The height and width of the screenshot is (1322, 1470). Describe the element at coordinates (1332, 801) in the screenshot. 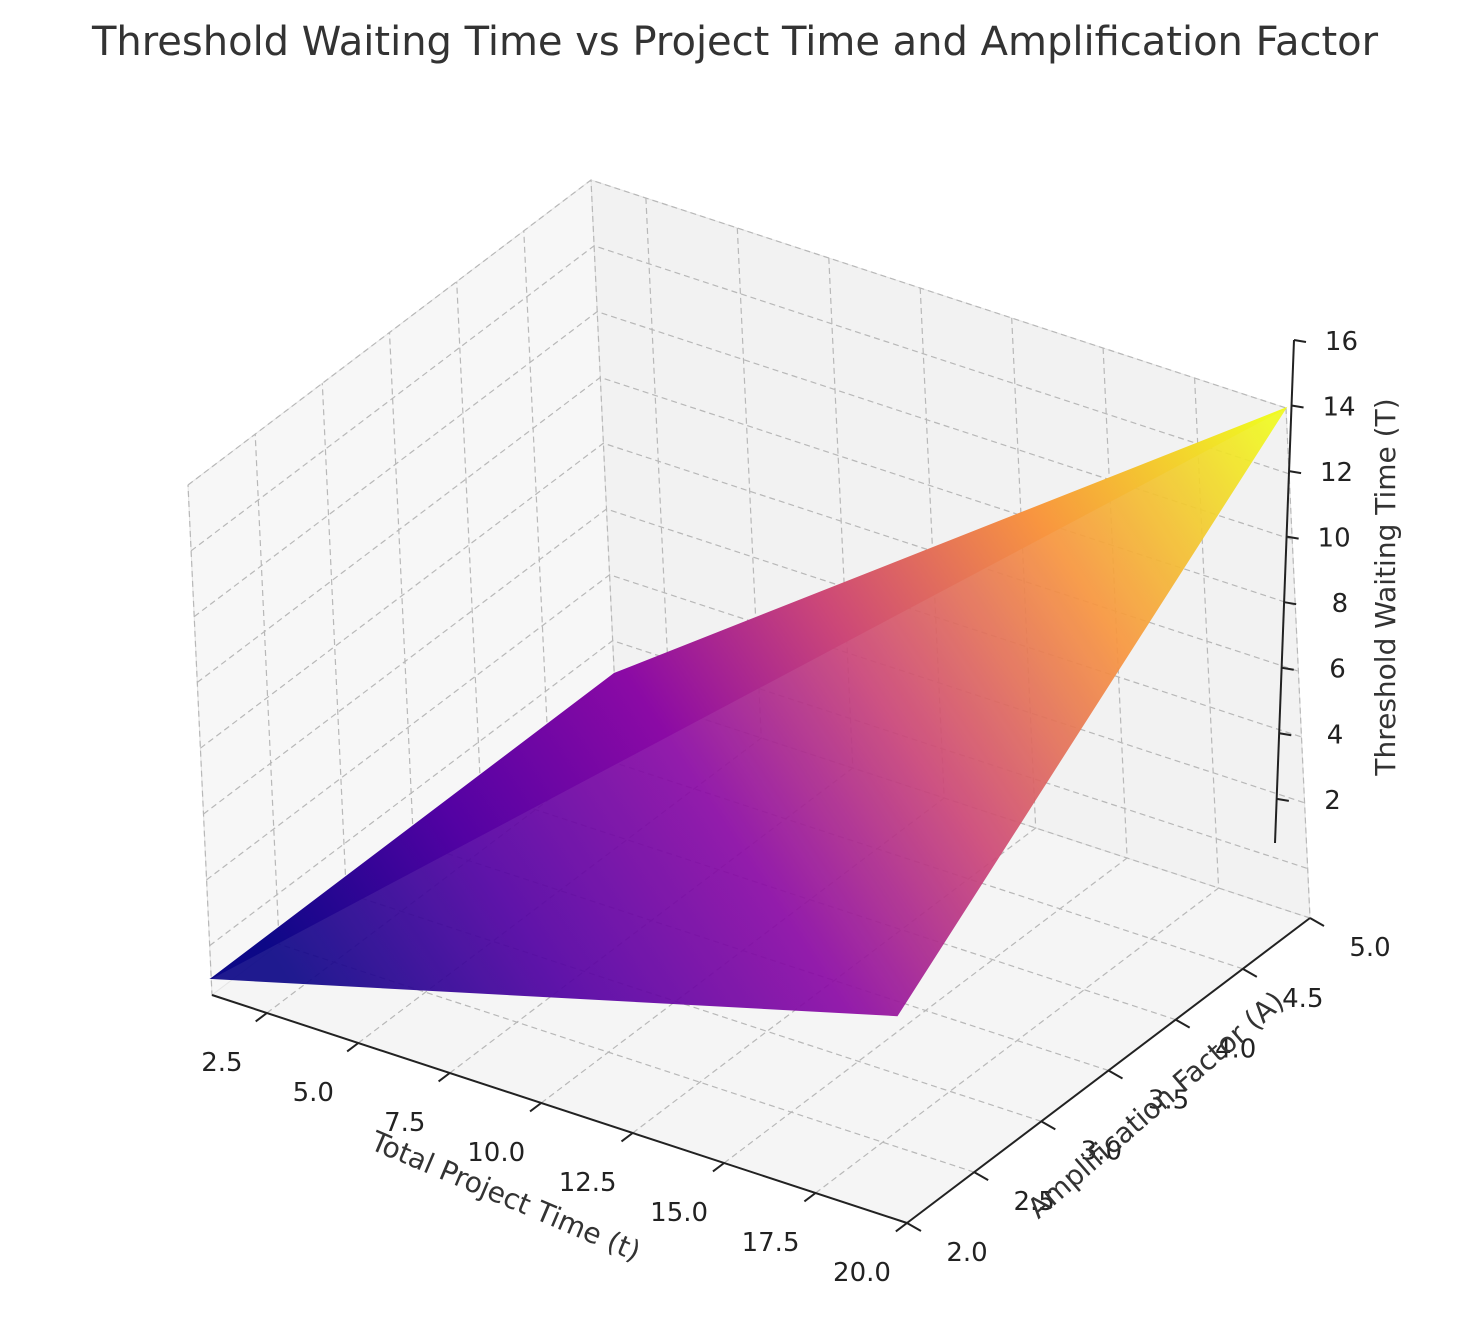

I see `z-tick-label: 2` at that location.